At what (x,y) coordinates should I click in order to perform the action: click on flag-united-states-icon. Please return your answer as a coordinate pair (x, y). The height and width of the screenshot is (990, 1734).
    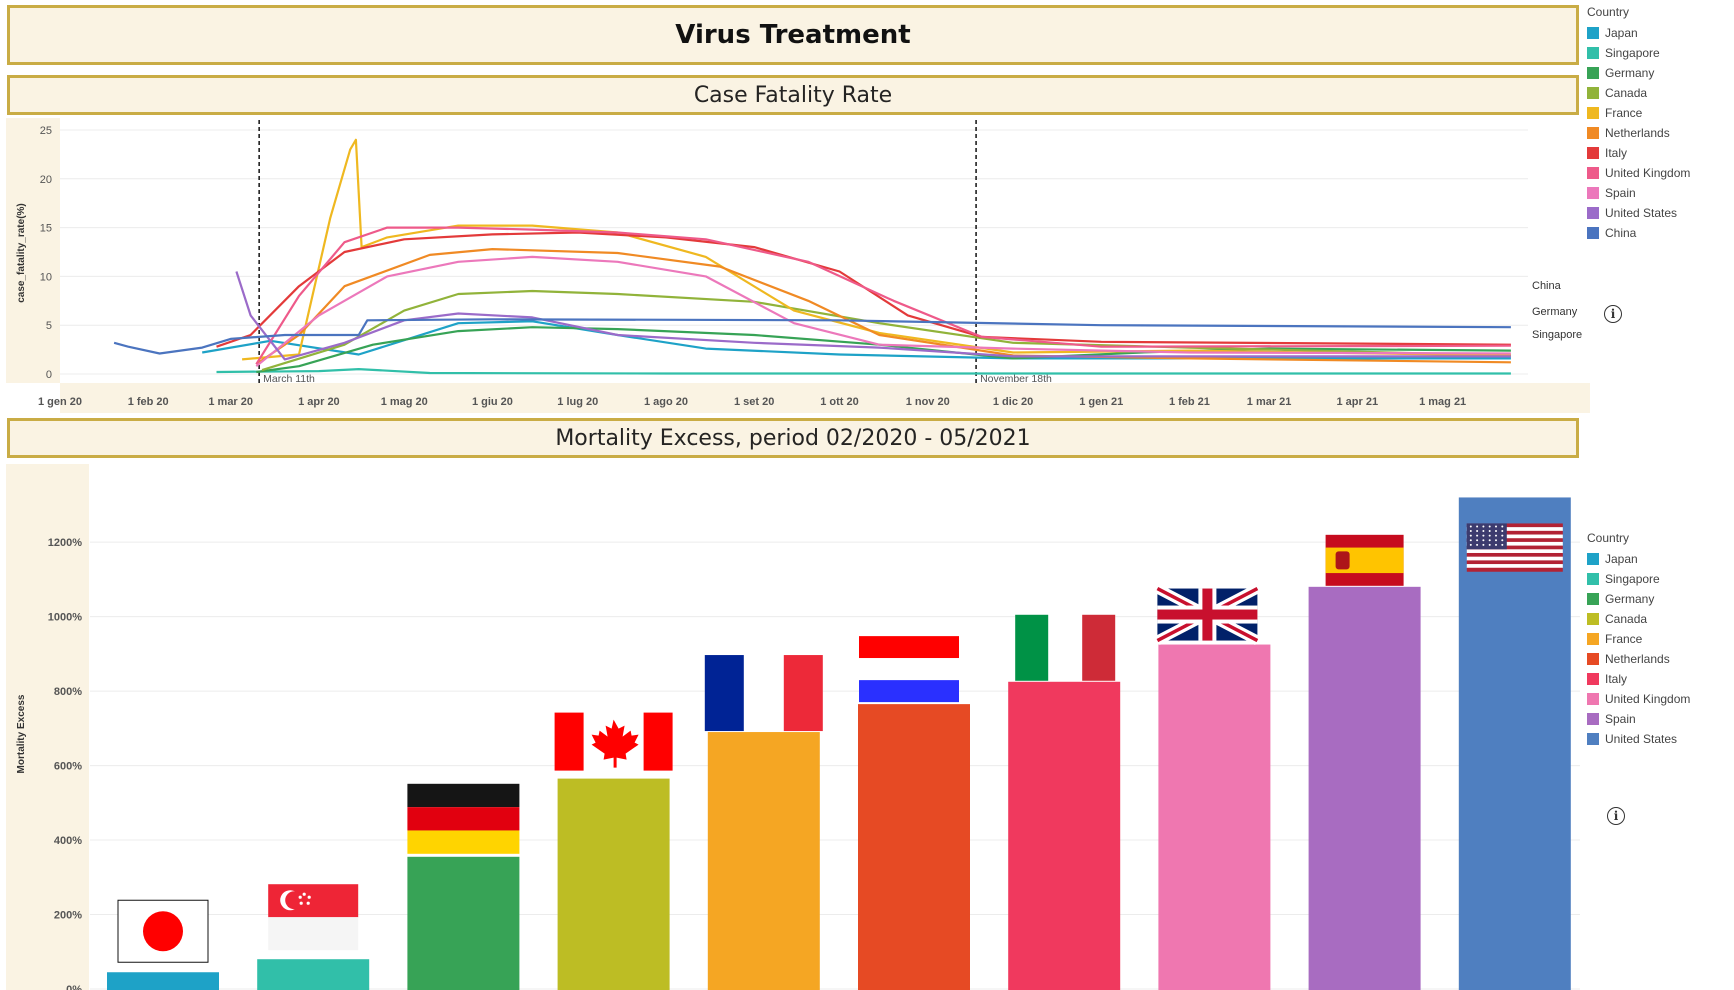
    Looking at the image, I should click on (1514, 547).